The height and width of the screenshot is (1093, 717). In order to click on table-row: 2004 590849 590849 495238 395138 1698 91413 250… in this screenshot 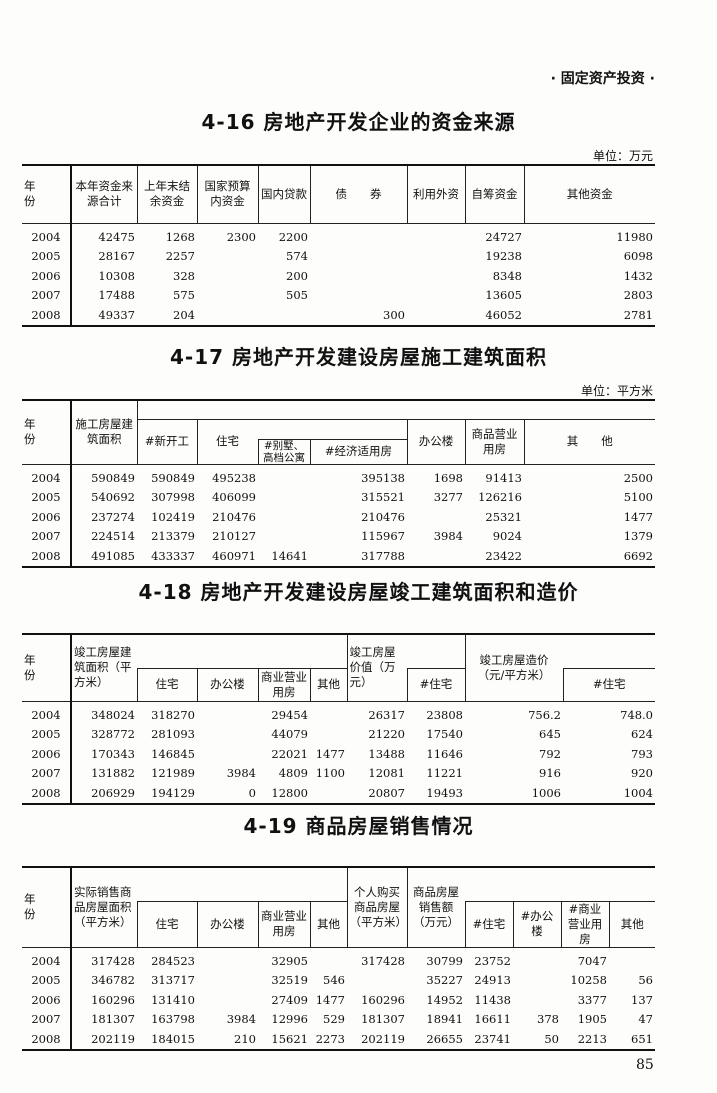, I will do `click(338, 476)`.